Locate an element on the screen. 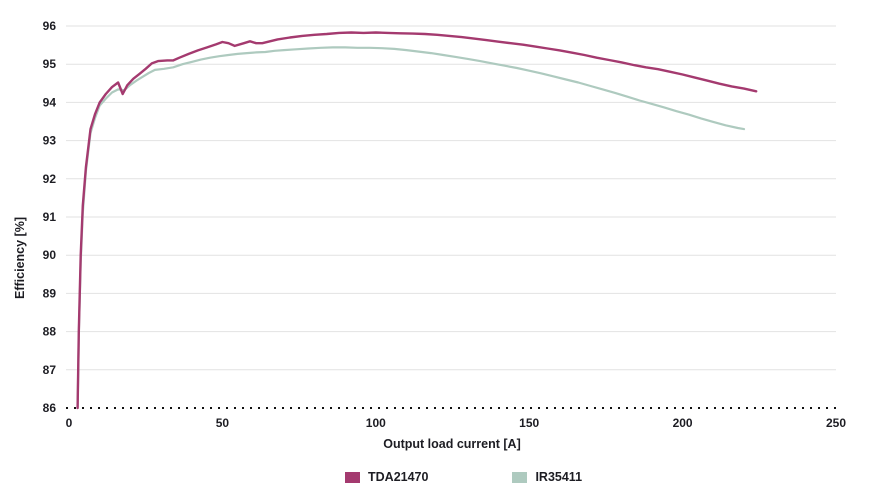  x-tick-label: 200 is located at coordinates (683, 423).